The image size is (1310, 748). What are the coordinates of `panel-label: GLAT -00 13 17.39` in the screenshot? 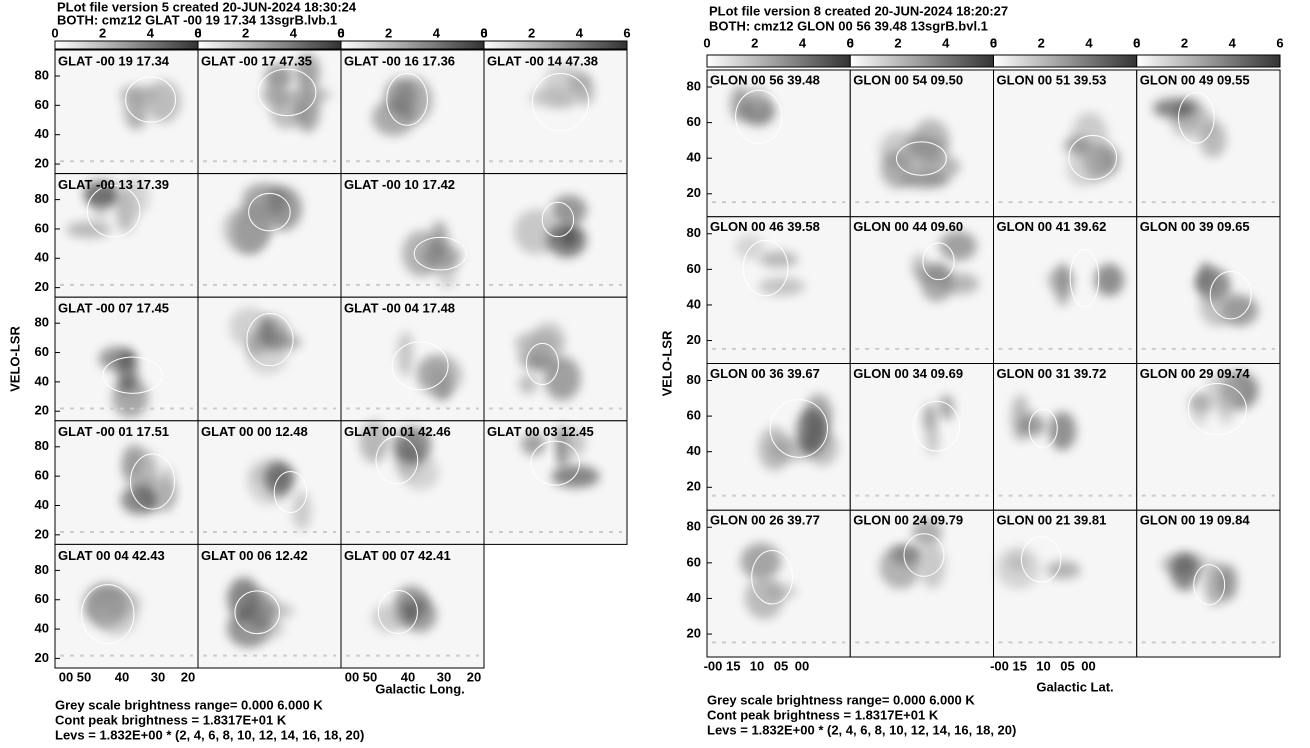 It's located at (113, 184).